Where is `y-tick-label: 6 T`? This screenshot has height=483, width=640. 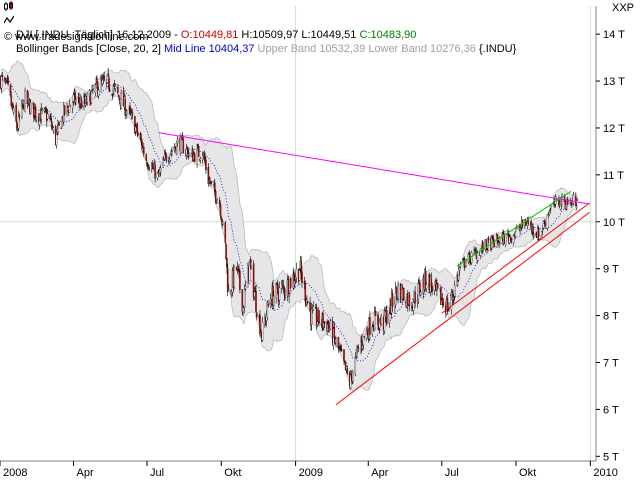
y-tick-label: 6 T is located at coordinates (611, 410).